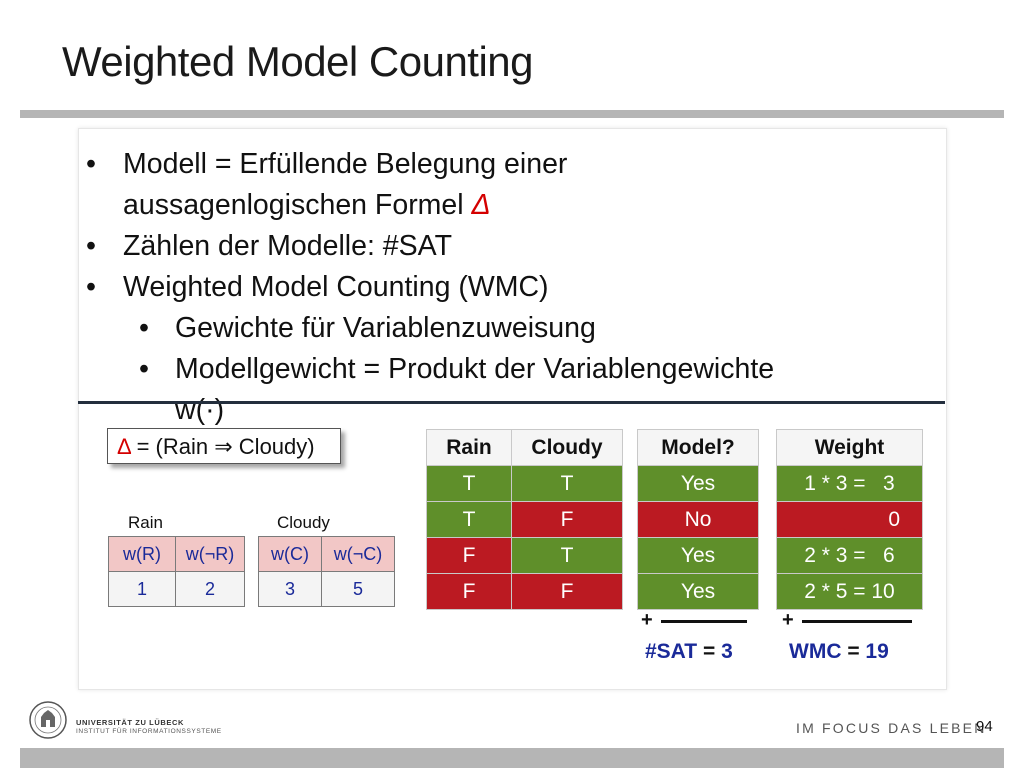 The height and width of the screenshot is (768, 1024). Describe the element at coordinates (298, 61) in the screenshot. I see `slide-title: Weighted Model Counting` at that location.